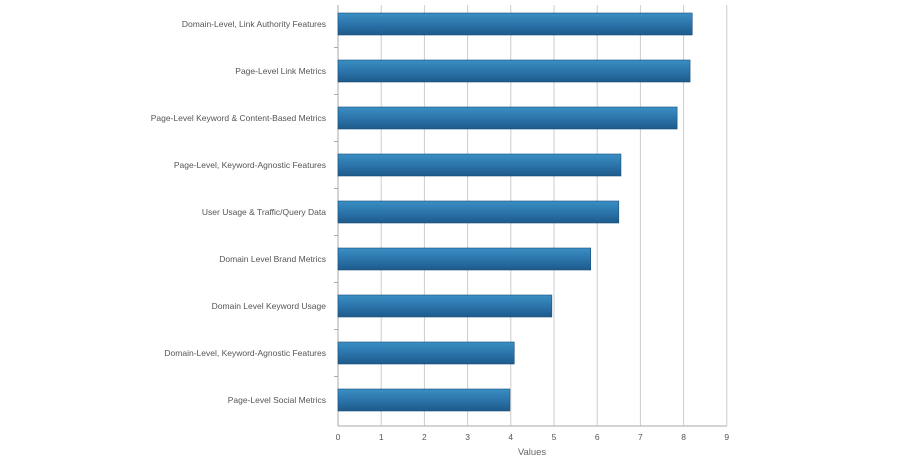 Image resolution: width=900 pixels, height=474 pixels. I want to click on x-tick-label: 1, so click(381, 437).